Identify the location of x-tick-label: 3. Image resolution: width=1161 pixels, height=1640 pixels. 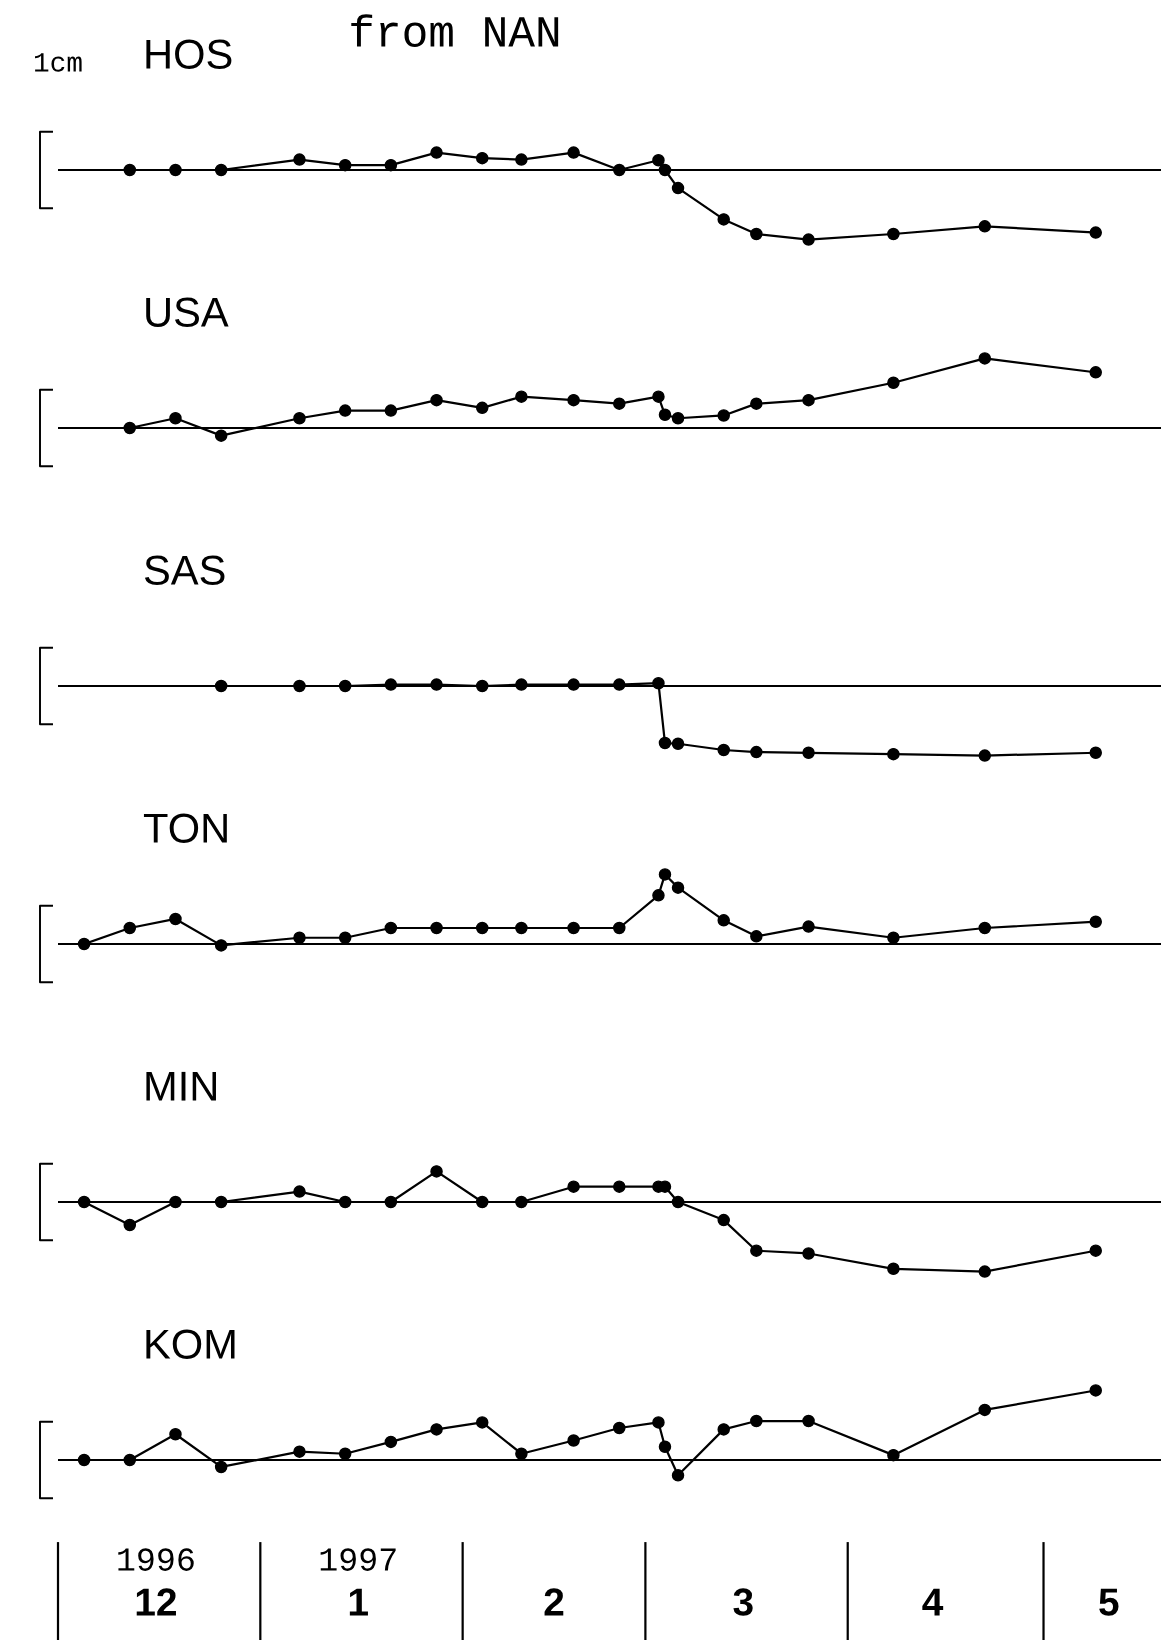
(743, 1602).